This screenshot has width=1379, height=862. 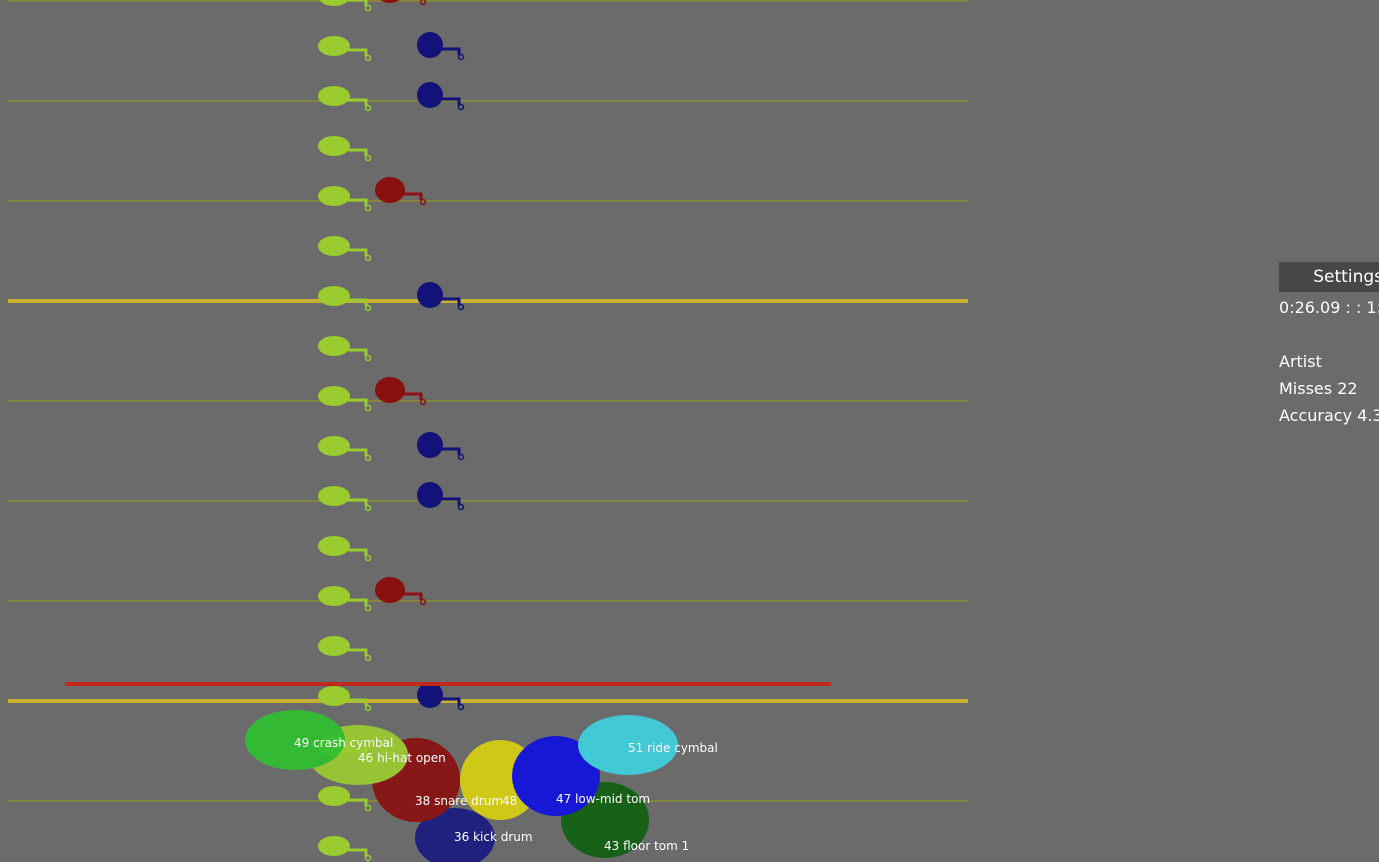 I want to click on ride-cymbal, so click(x=628, y=745).